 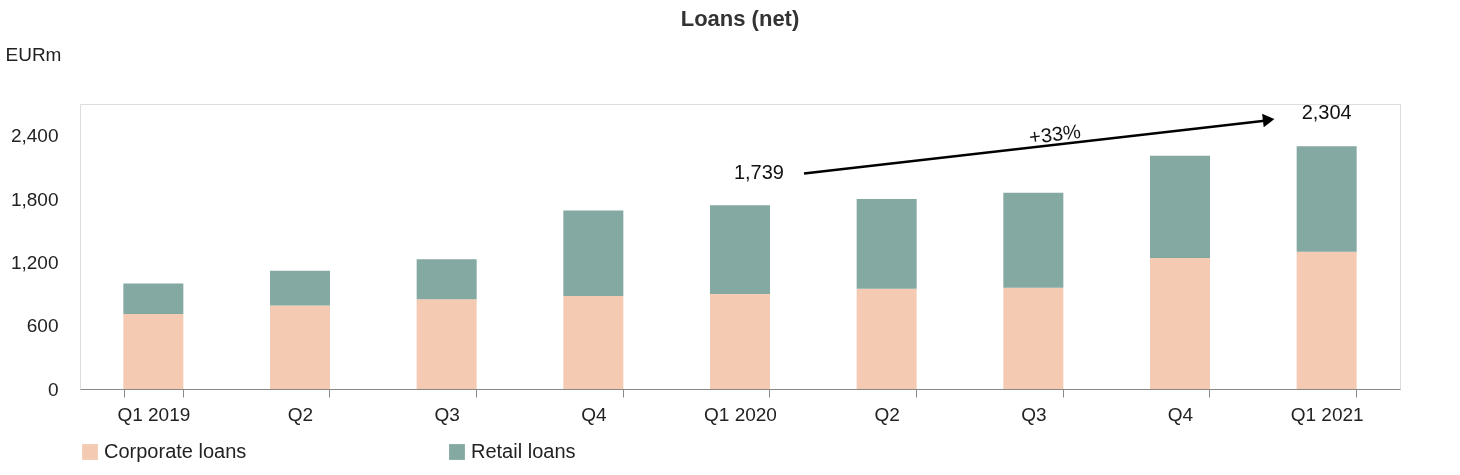 What do you see at coordinates (34, 262) in the screenshot?
I see `y-tick-label: 1,200` at bounding box center [34, 262].